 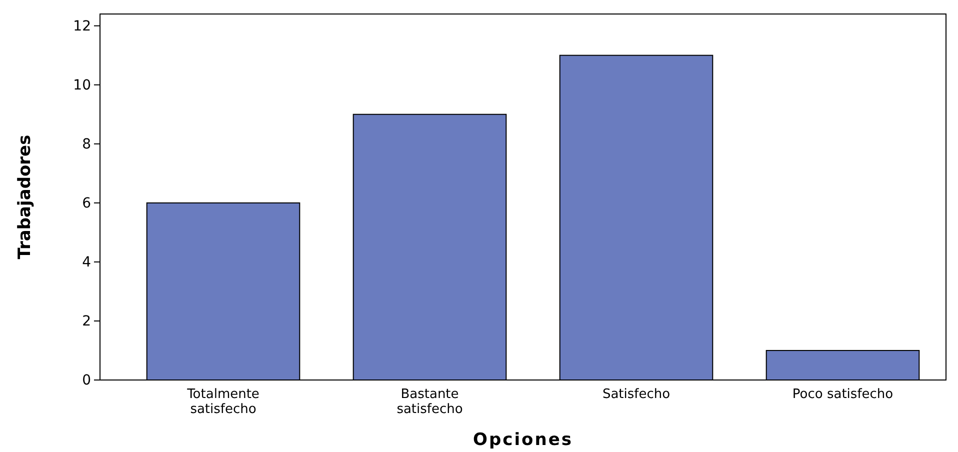 I want to click on y-tick-label: 10, so click(x=82, y=85).